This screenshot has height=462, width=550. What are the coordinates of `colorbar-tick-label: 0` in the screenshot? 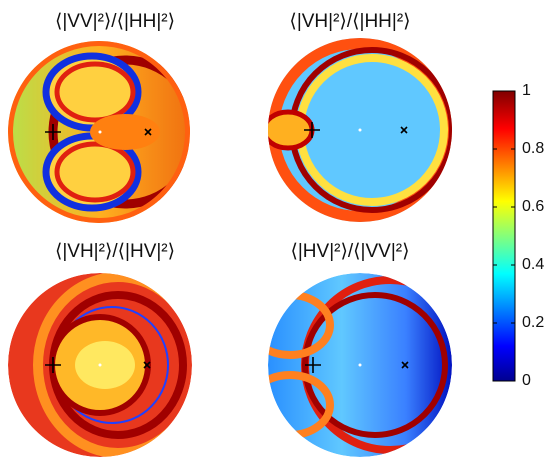 It's located at (526, 380).